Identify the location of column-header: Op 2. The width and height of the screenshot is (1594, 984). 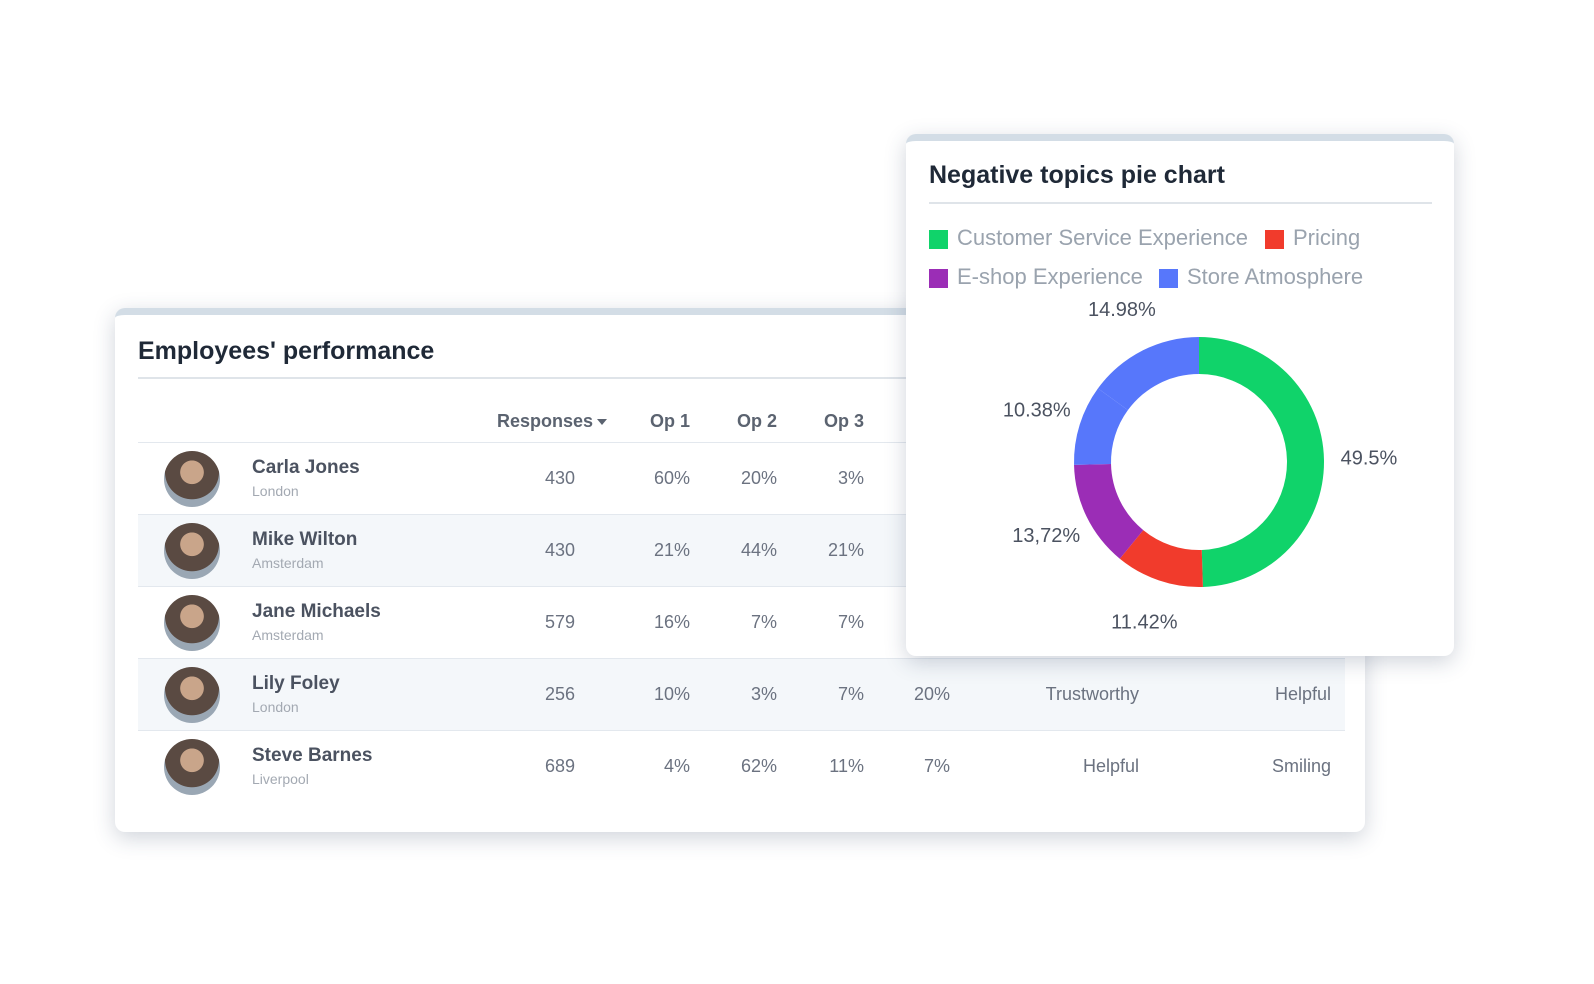
(756, 421).